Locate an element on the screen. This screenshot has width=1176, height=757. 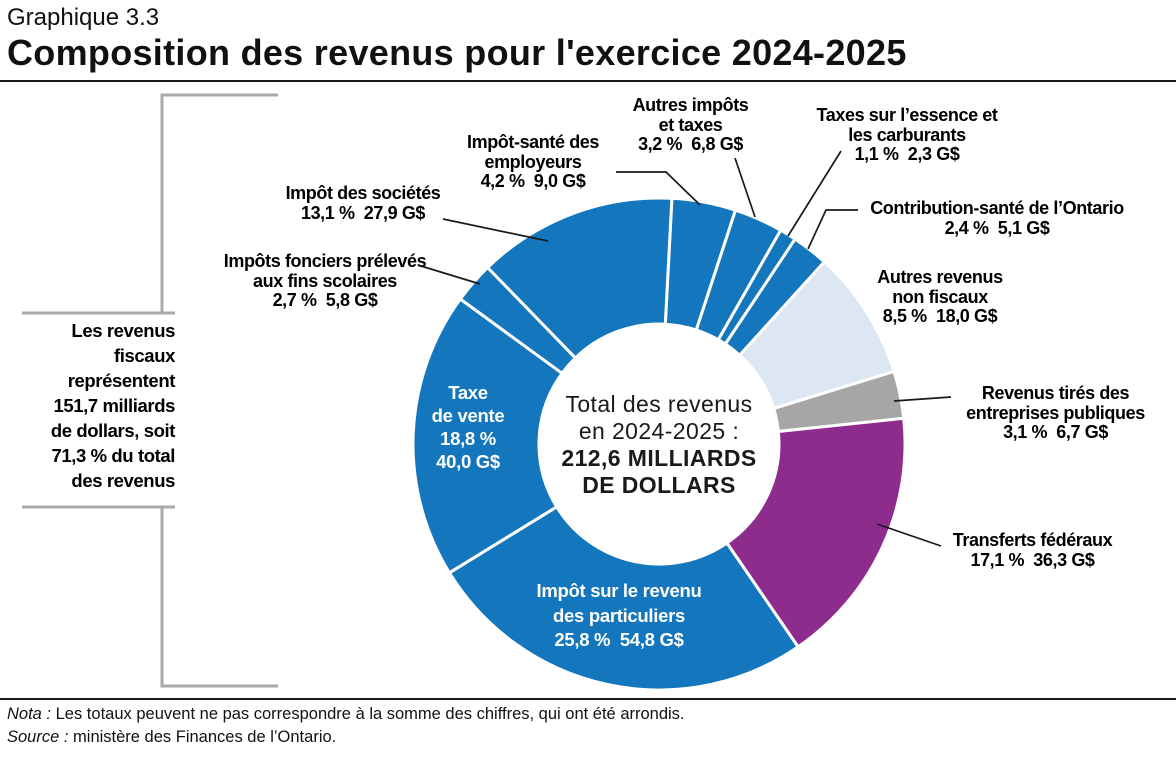
label-autres-impots-taxes: Autres impôts et taxes 3,2 % 6,8 G$ is located at coordinates (690, 125).